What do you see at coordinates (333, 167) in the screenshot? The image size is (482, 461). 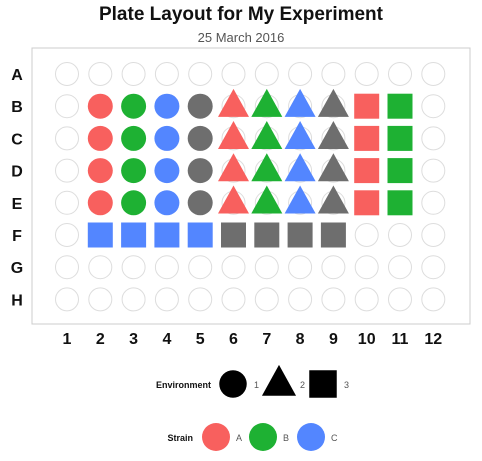 I see `well-d9-triangle` at bounding box center [333, 167].